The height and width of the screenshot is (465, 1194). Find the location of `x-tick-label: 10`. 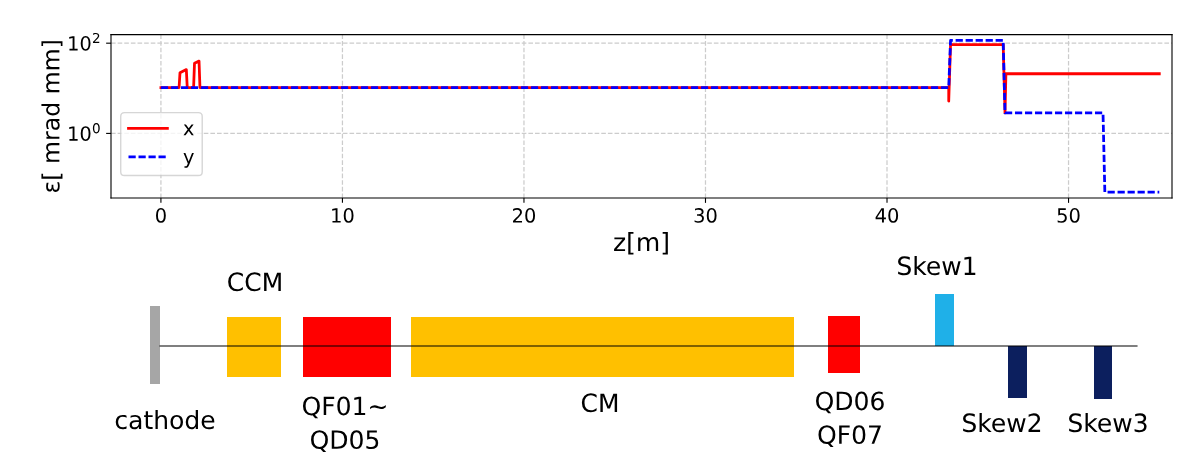

x-tick-label: 10 is located at coordinates (343, 215).